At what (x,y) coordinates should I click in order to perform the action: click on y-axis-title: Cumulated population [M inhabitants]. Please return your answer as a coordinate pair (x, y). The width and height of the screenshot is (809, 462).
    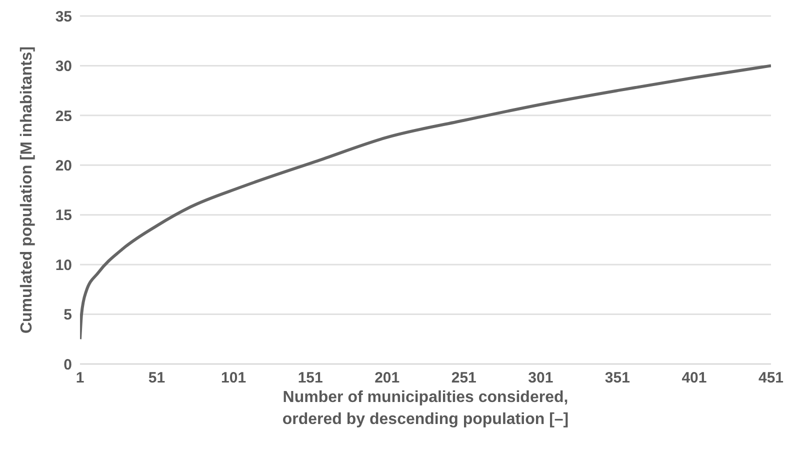
    Looking at the image, I should click on (27, 190).